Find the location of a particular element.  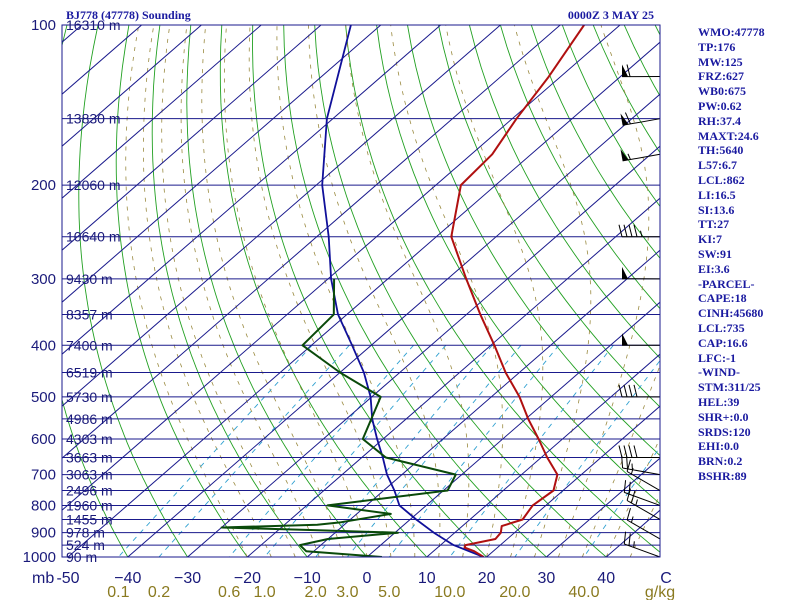

index-item: WMO:47778 is located at coordinates (731, 32).